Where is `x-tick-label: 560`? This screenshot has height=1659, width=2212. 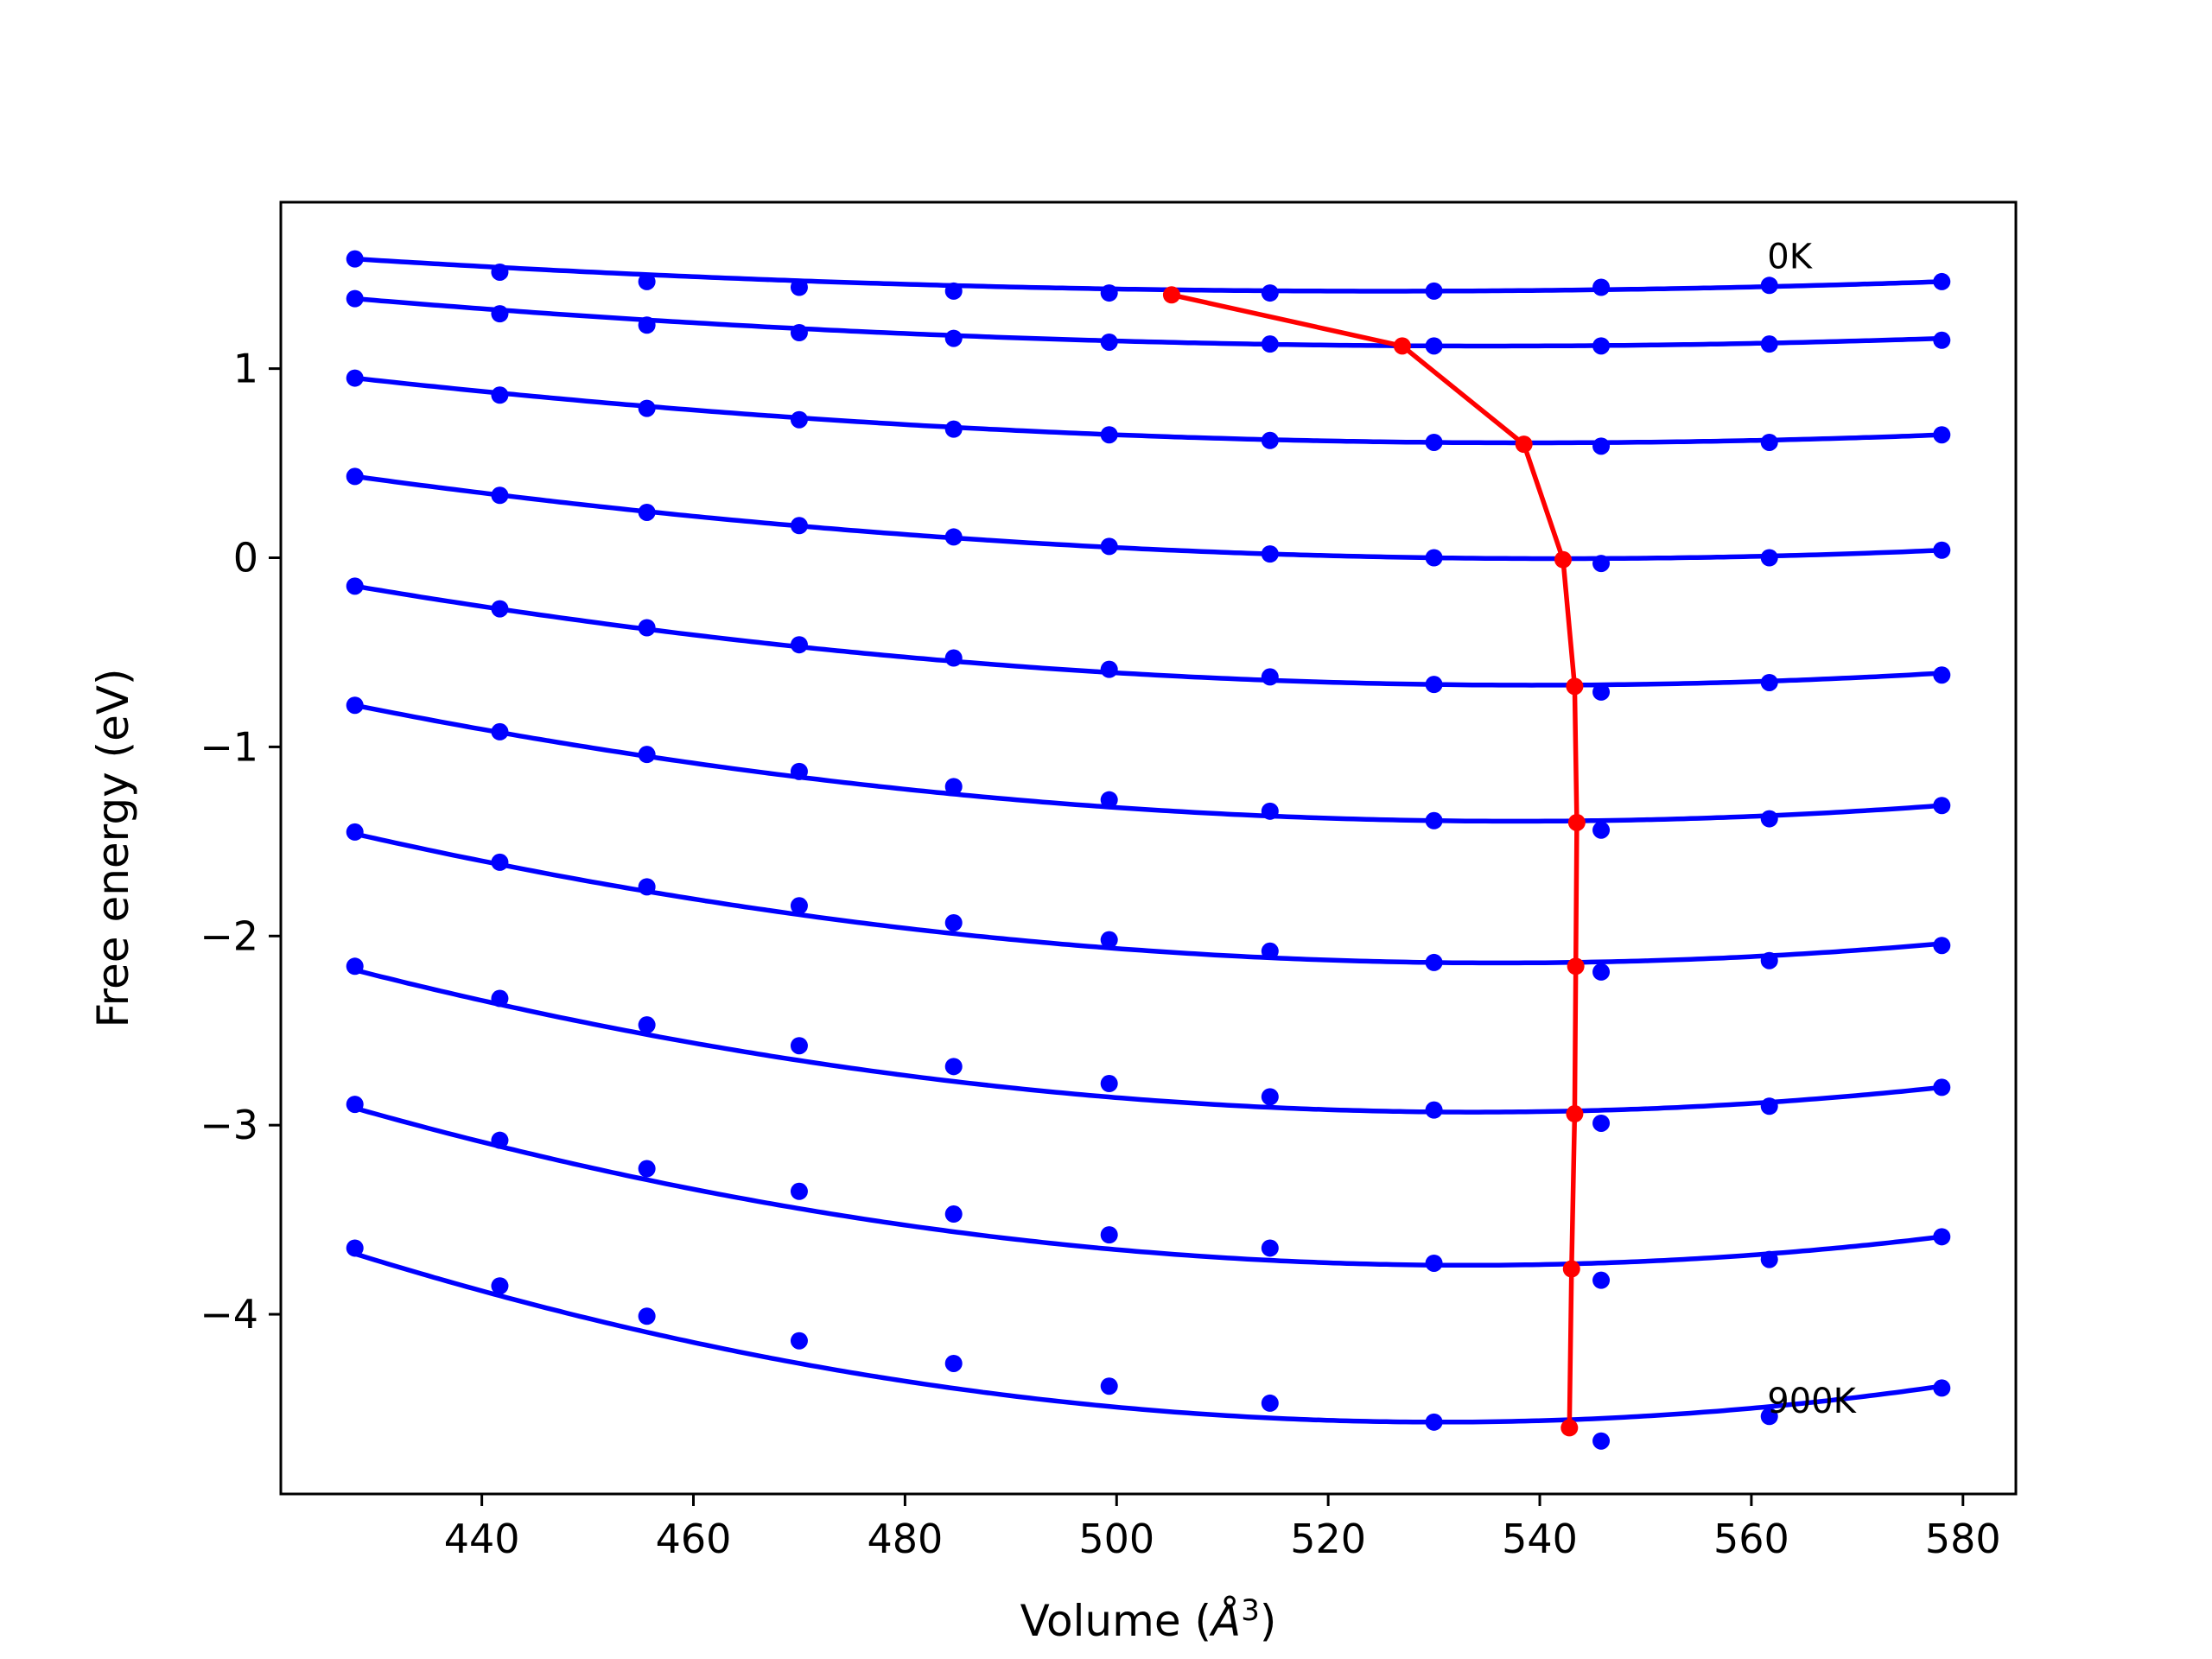
x-tick-label: 560 is located at coordinates (1751, 1539).